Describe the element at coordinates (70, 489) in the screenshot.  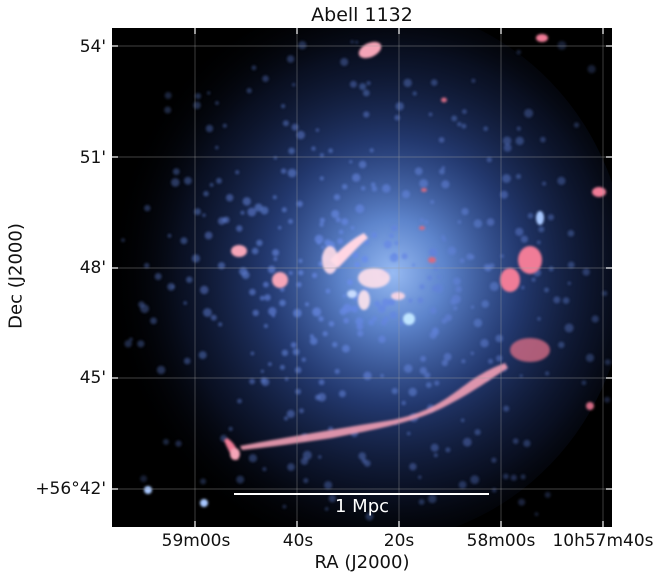
I see `y-tick-label: +56°42'` at that location.